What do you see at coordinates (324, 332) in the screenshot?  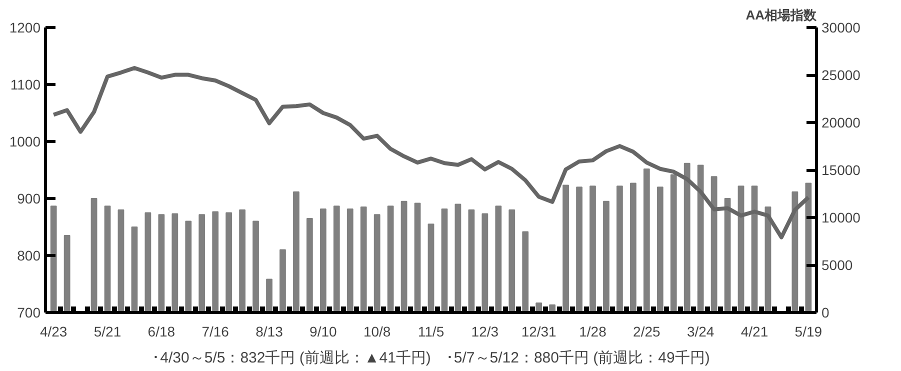 I see `x-tick-label: 9/10` at bounding box center [324, 332].